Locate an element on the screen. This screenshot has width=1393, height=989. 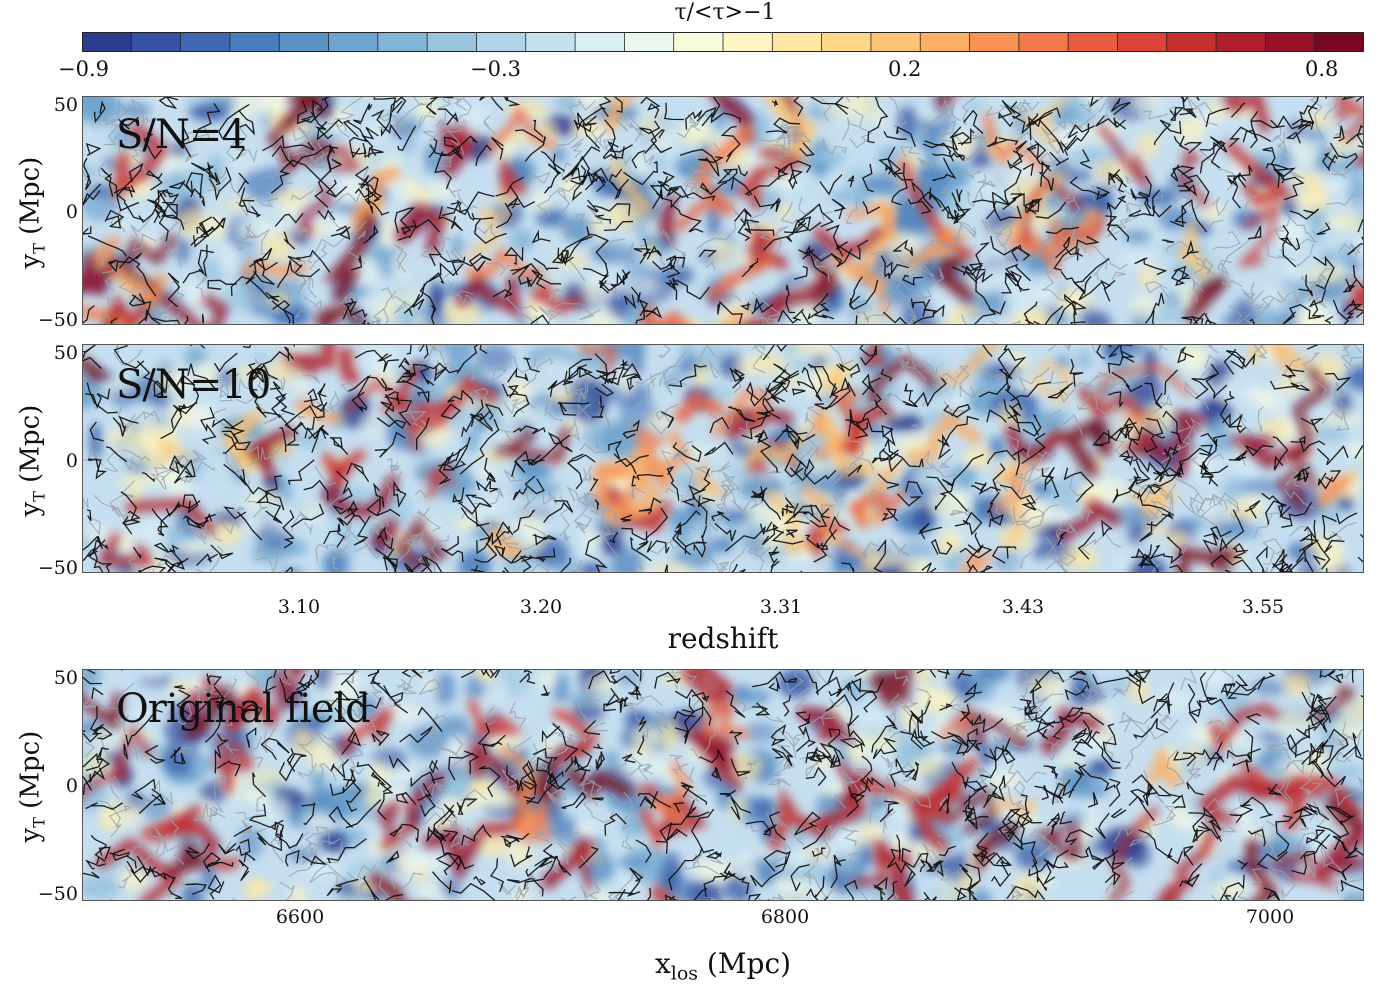
colorbar-frame is located at coordinates (723, 42).